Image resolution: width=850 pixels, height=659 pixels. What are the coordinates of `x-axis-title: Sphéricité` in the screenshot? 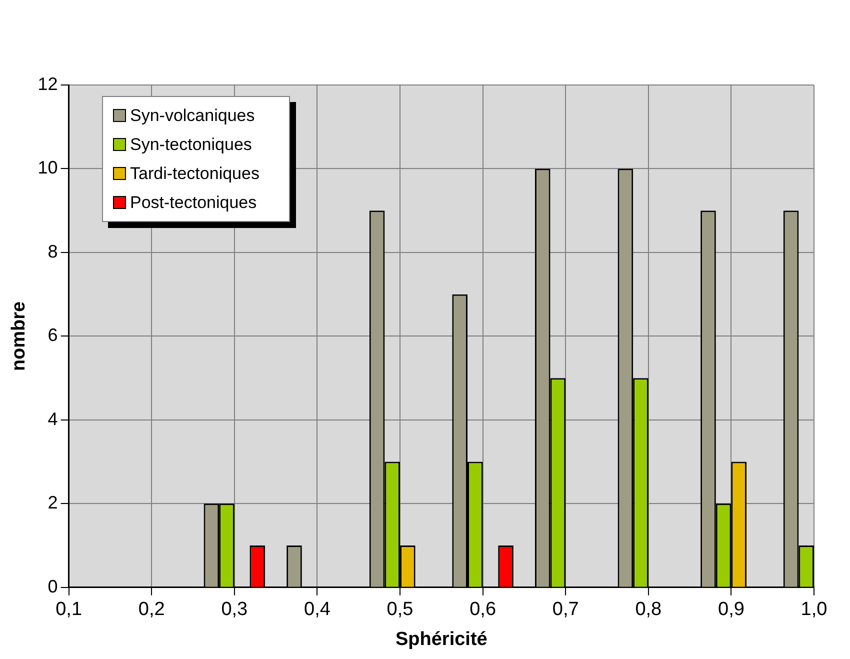 It's located at (441, 639).